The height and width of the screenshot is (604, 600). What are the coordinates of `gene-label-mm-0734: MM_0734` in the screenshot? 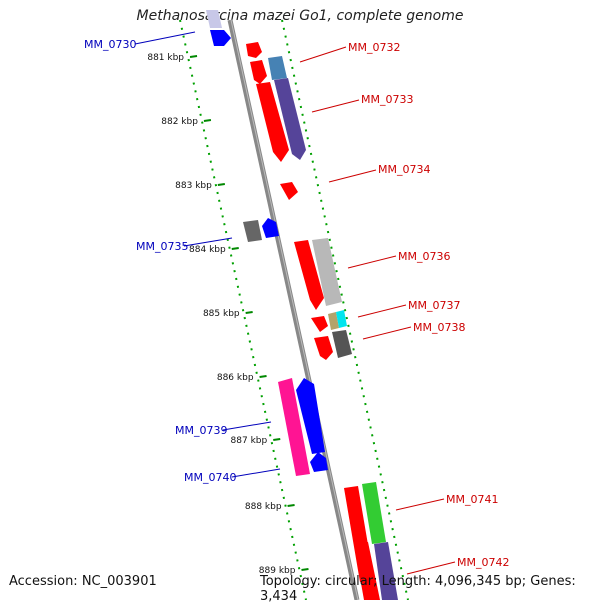 It's located at (404, 169).